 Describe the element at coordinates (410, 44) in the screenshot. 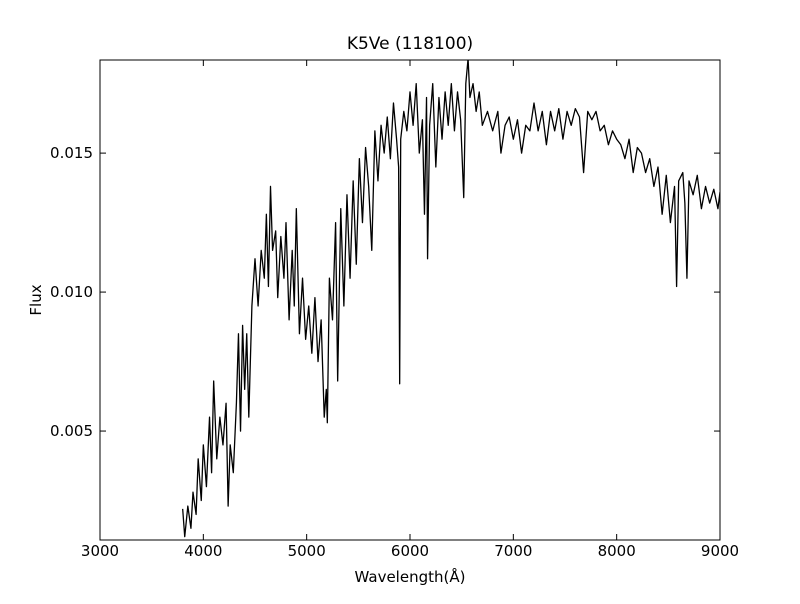

I see `chart-title: K5Ve (118100)` at that location.